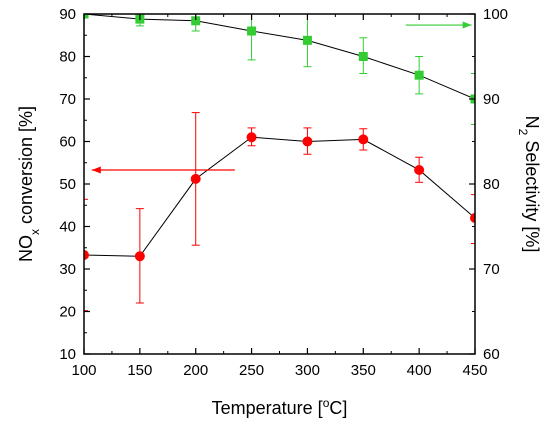 Image resolution: width=550 pixels, height=426 pixels. What do you see at coordinates (338, 408) in the screenshot?
I see `x-axis-title-tail: C]` at bounding box center [338, 408].